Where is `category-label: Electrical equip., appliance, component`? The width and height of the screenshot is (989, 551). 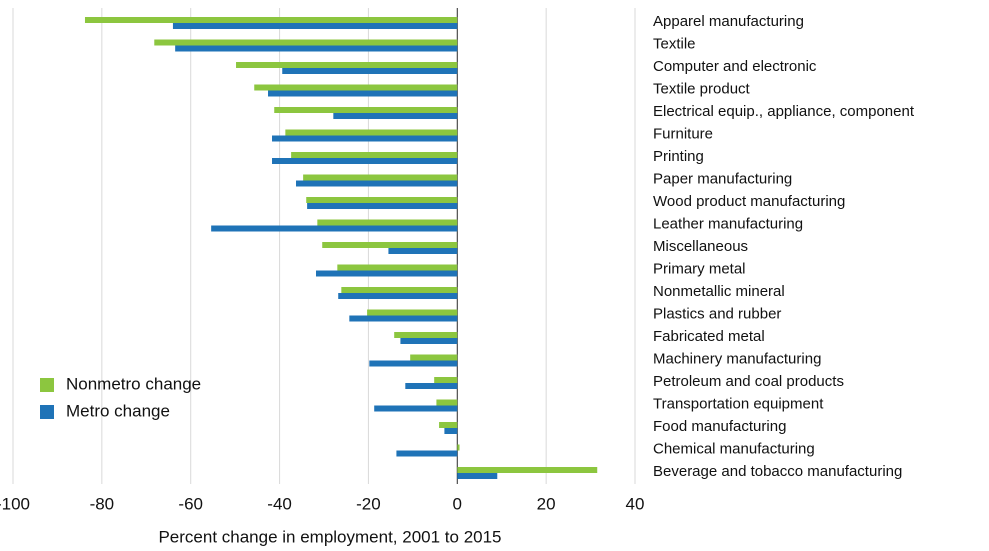 category-label: Electrical equip., appliance, component is located at coordinates (784, 111).